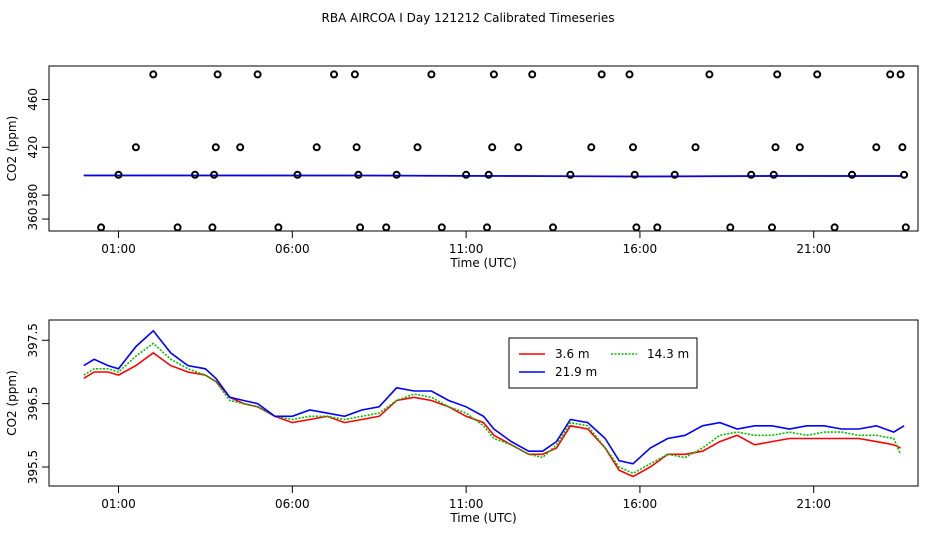  What do you see at coordinates (668, 354) in the screenshot?
I see `legend-label: 14.3 m` at bounding box center [668, 354].